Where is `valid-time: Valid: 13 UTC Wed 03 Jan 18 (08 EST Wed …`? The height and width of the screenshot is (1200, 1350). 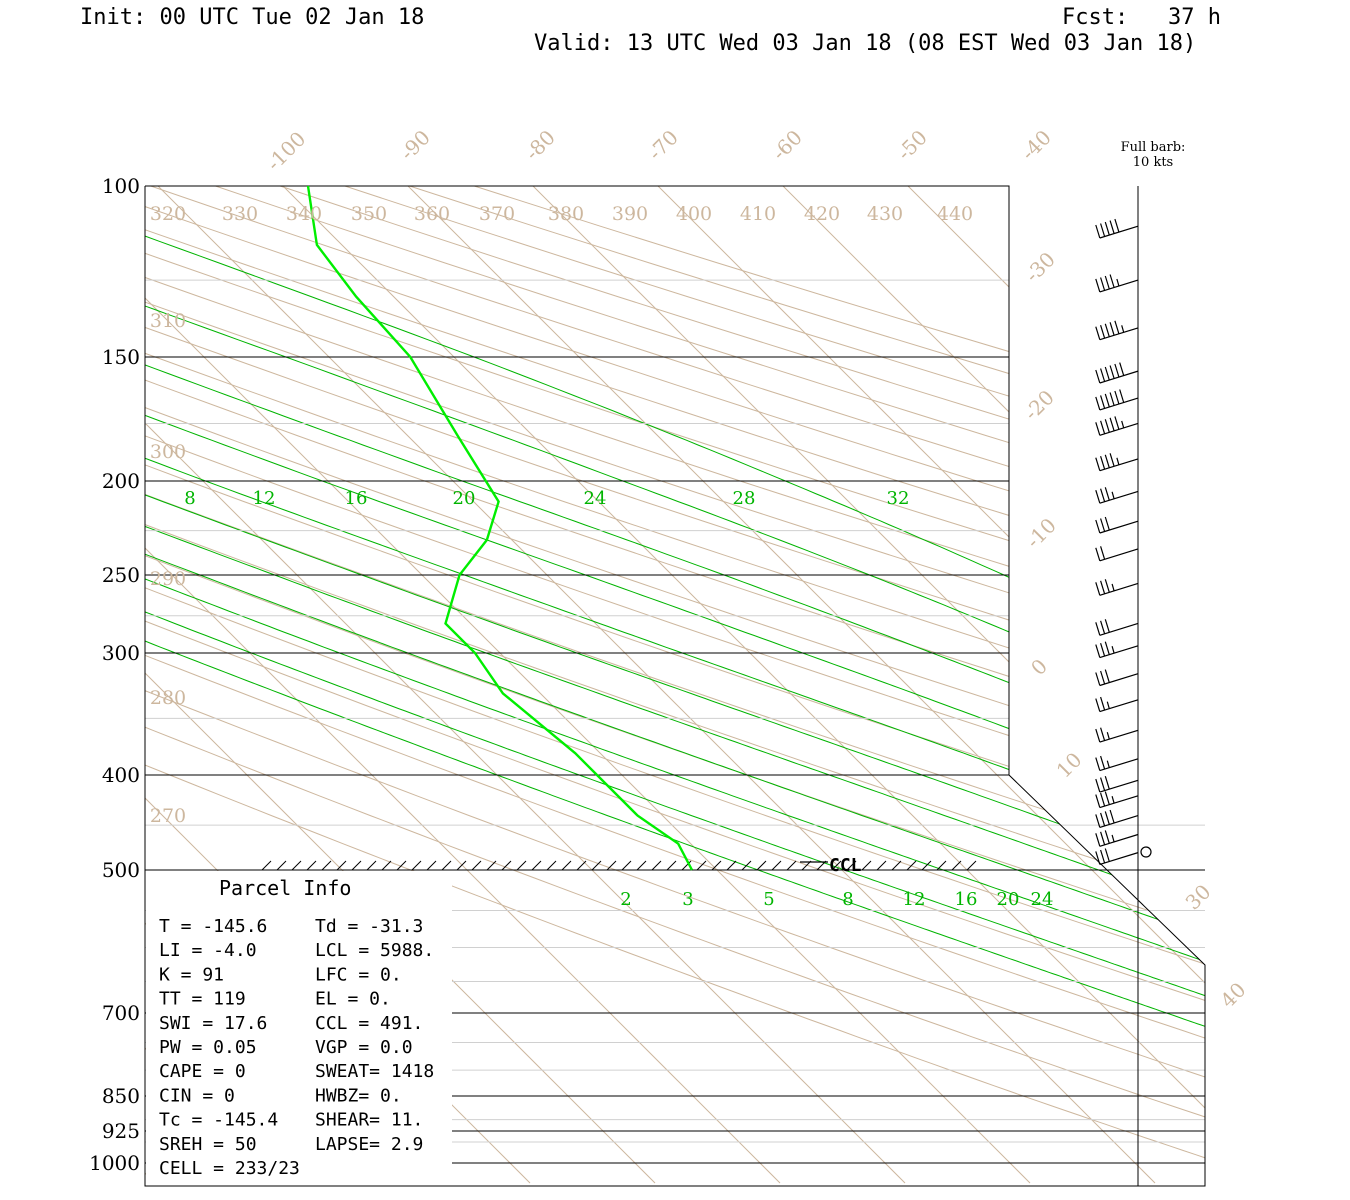
valid-time: Valid: 13 UTC Wed 03 Jan 18 (08 EST Wed … is located at coordinates (865, 43).